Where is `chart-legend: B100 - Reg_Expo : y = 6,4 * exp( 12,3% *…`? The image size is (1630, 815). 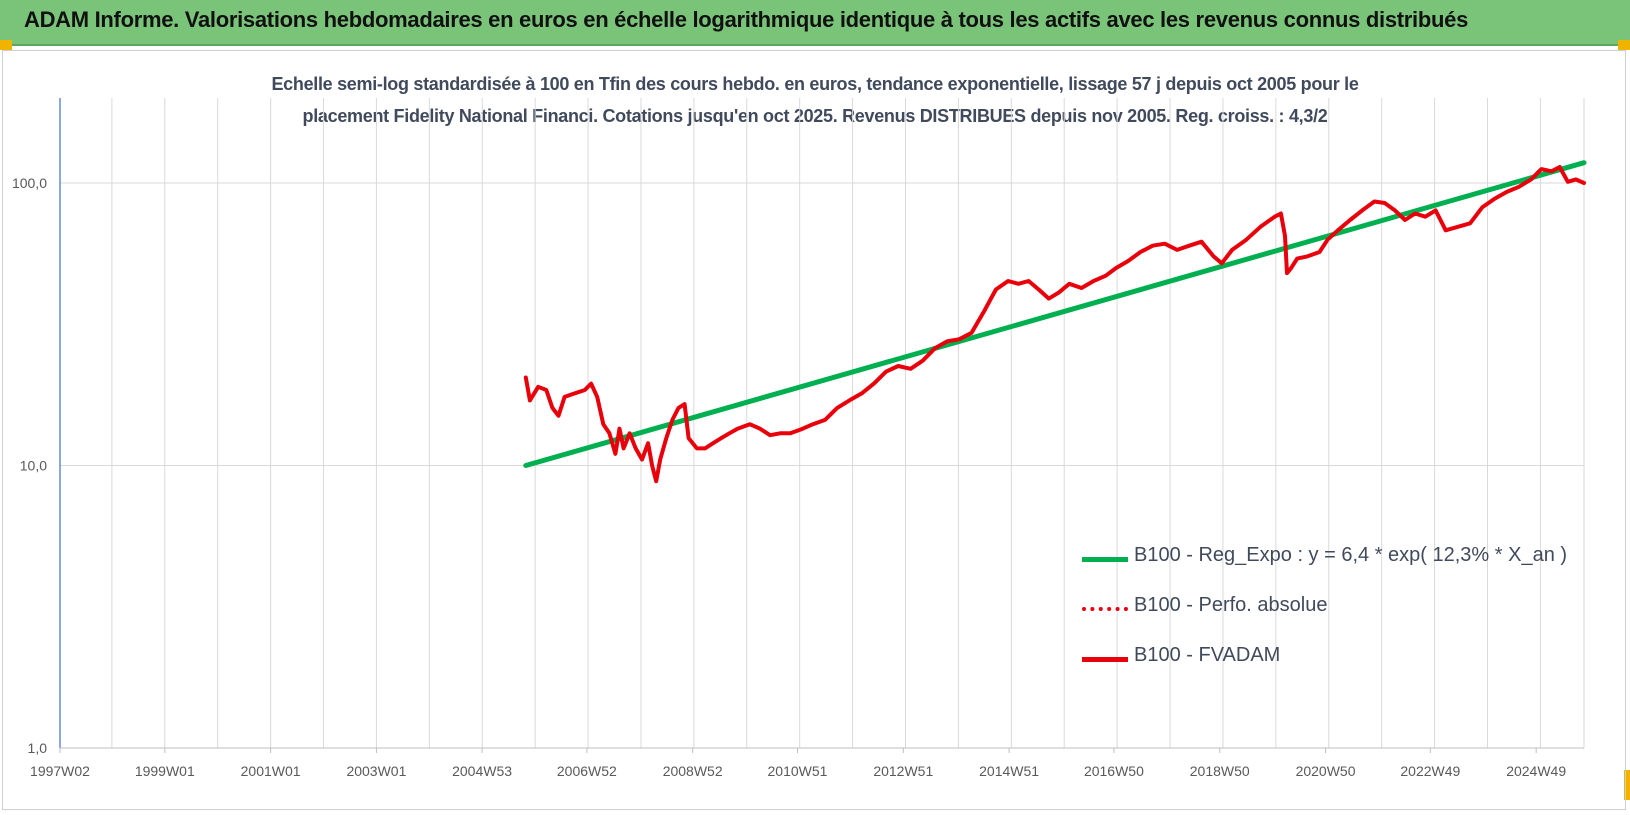 chart-legend: B100 - Reg_Expo : y = 6,4 * exp( 12,3% *… is located at coordinates (1332, 615).